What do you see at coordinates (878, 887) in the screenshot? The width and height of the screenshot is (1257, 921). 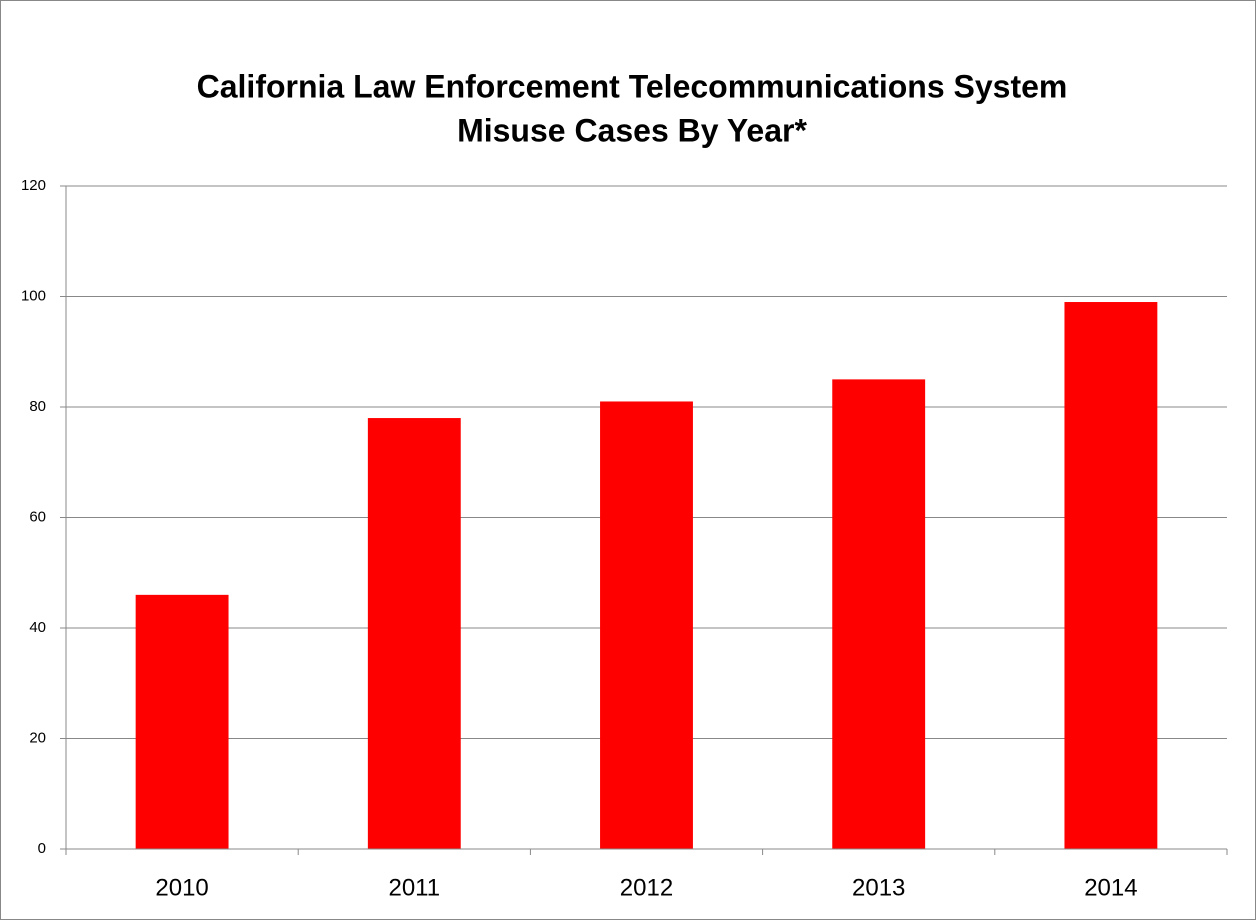 I see `x-tick-label: 2013` at bounding box center [878, 887].